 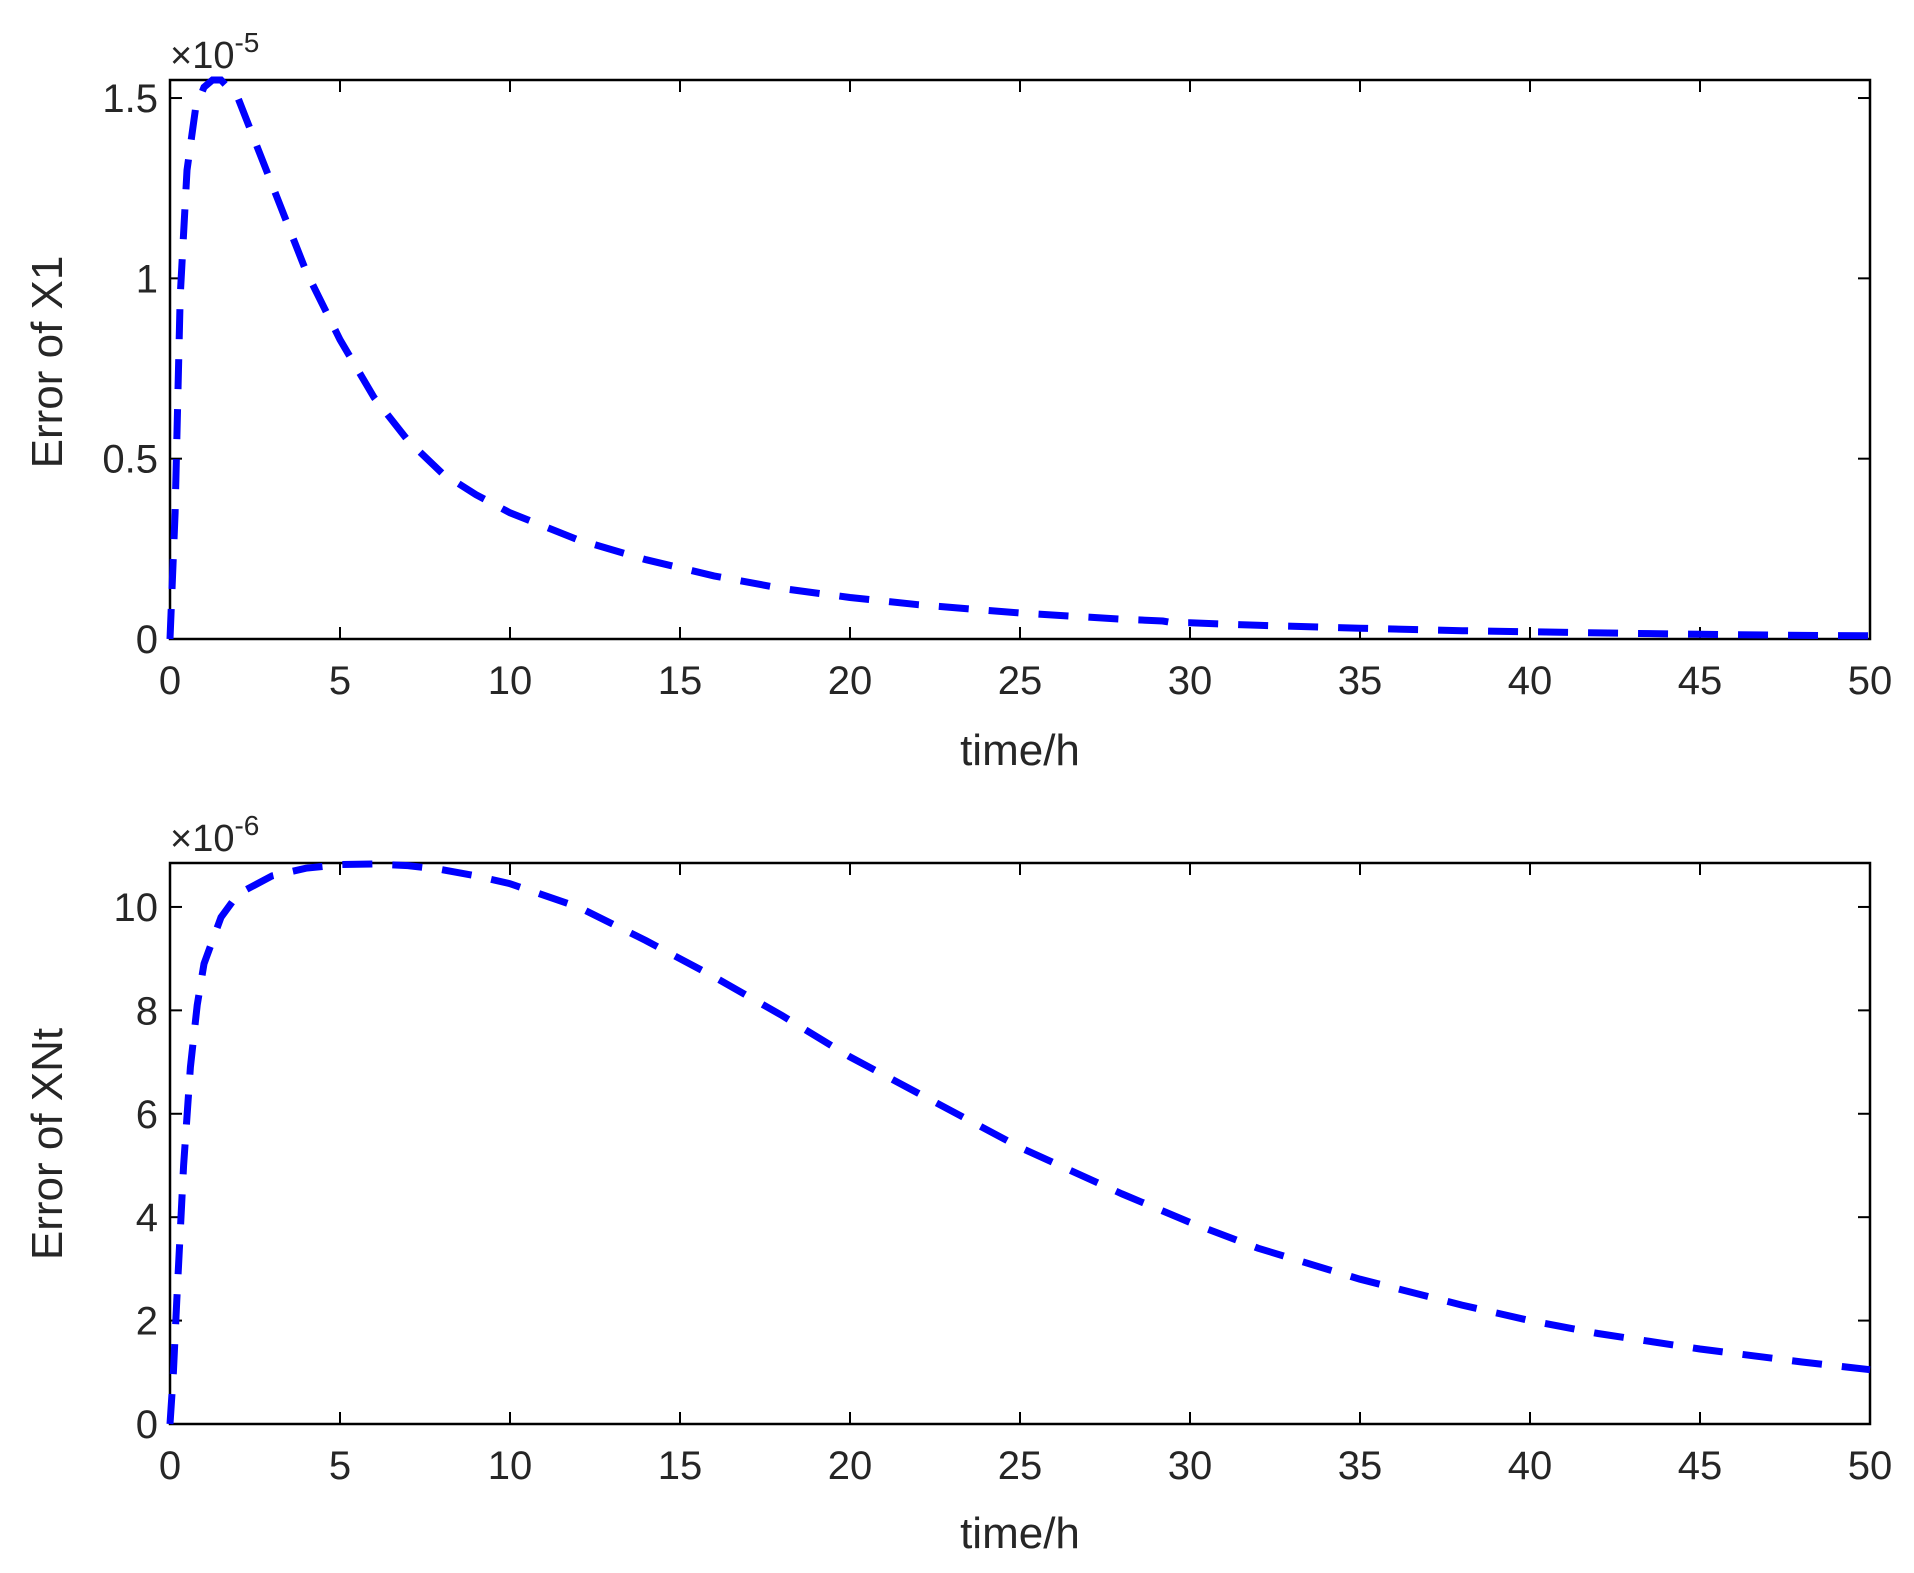 What do you see at coordinates (147, 1115) in the screenshot?
I see `y-tick-label: 6` at bounding box center [147, 1115].